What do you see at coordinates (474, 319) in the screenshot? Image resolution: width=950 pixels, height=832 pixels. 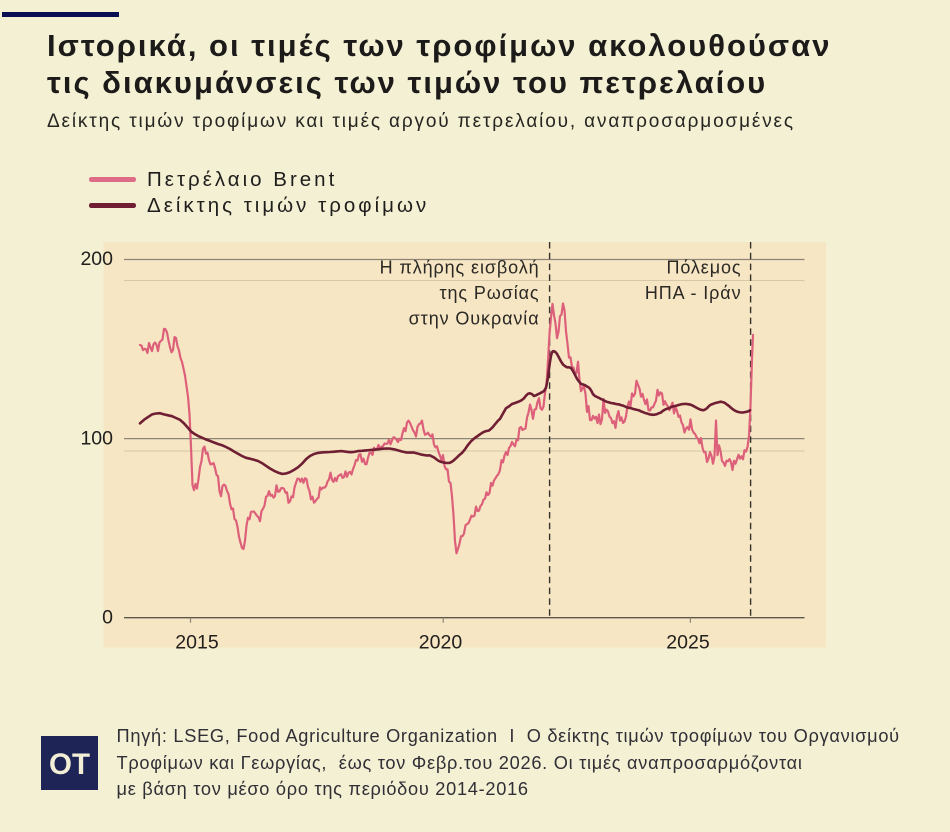 I see `svg-text: στην Ουκρανία` at bounding box center [474, 319].